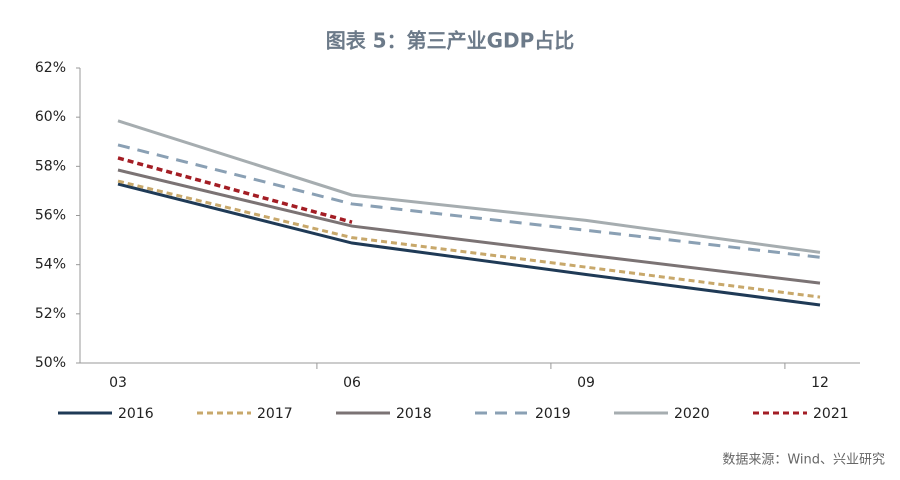  What do you see at coordinates (820, 383) in the screenshot?
I see `x-tick-label: 12` at bounding box center [820, 383].